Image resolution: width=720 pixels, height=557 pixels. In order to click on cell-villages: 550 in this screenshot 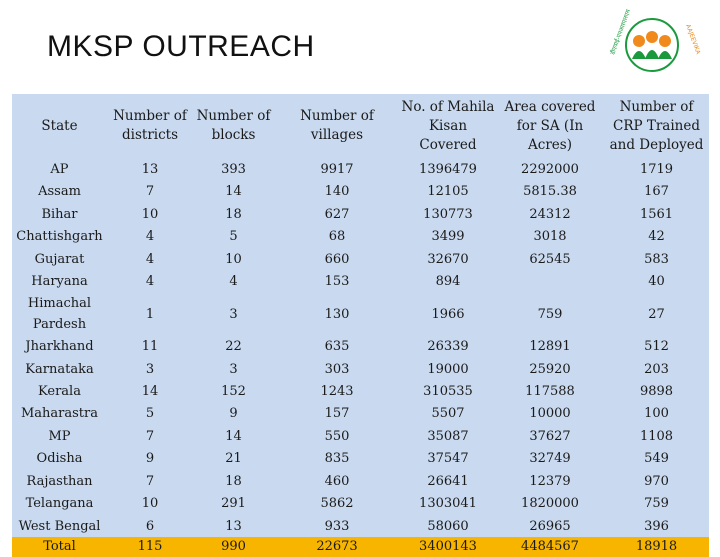, I will do `click(337, 436)`.